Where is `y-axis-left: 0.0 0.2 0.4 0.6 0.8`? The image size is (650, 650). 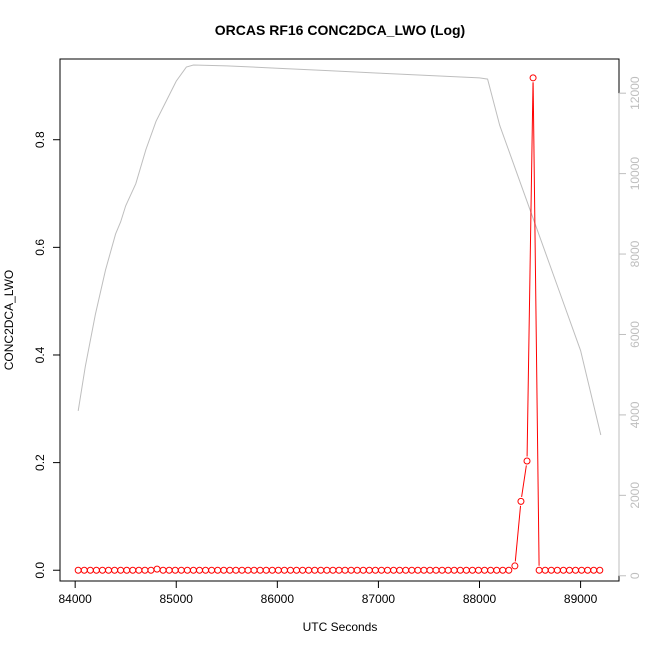
y-axis-left: 0.0 0.2 0.4 0.6 0.8 is located at coordinates (47, 355).